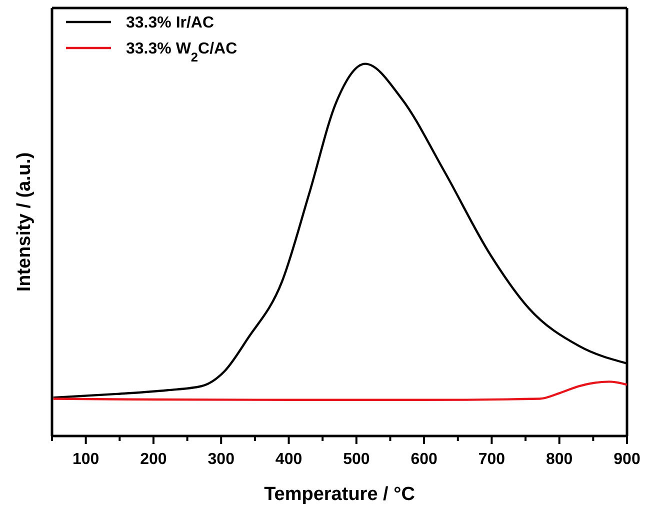  What do you see at coordinates (153, 459) in the screenshot?
I see `x-tick-label: 200` at bounding box center [153, 459].